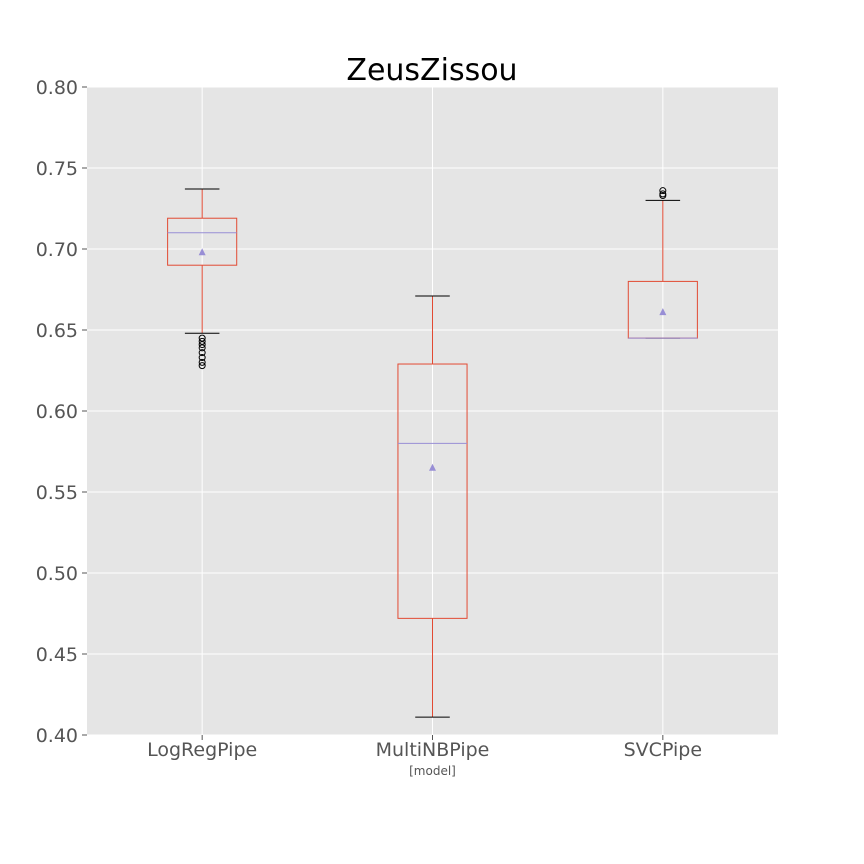 The height and width of the screenshot is (864, 864). I want to click on y-tick-label: 0.70, so click(57, 250).